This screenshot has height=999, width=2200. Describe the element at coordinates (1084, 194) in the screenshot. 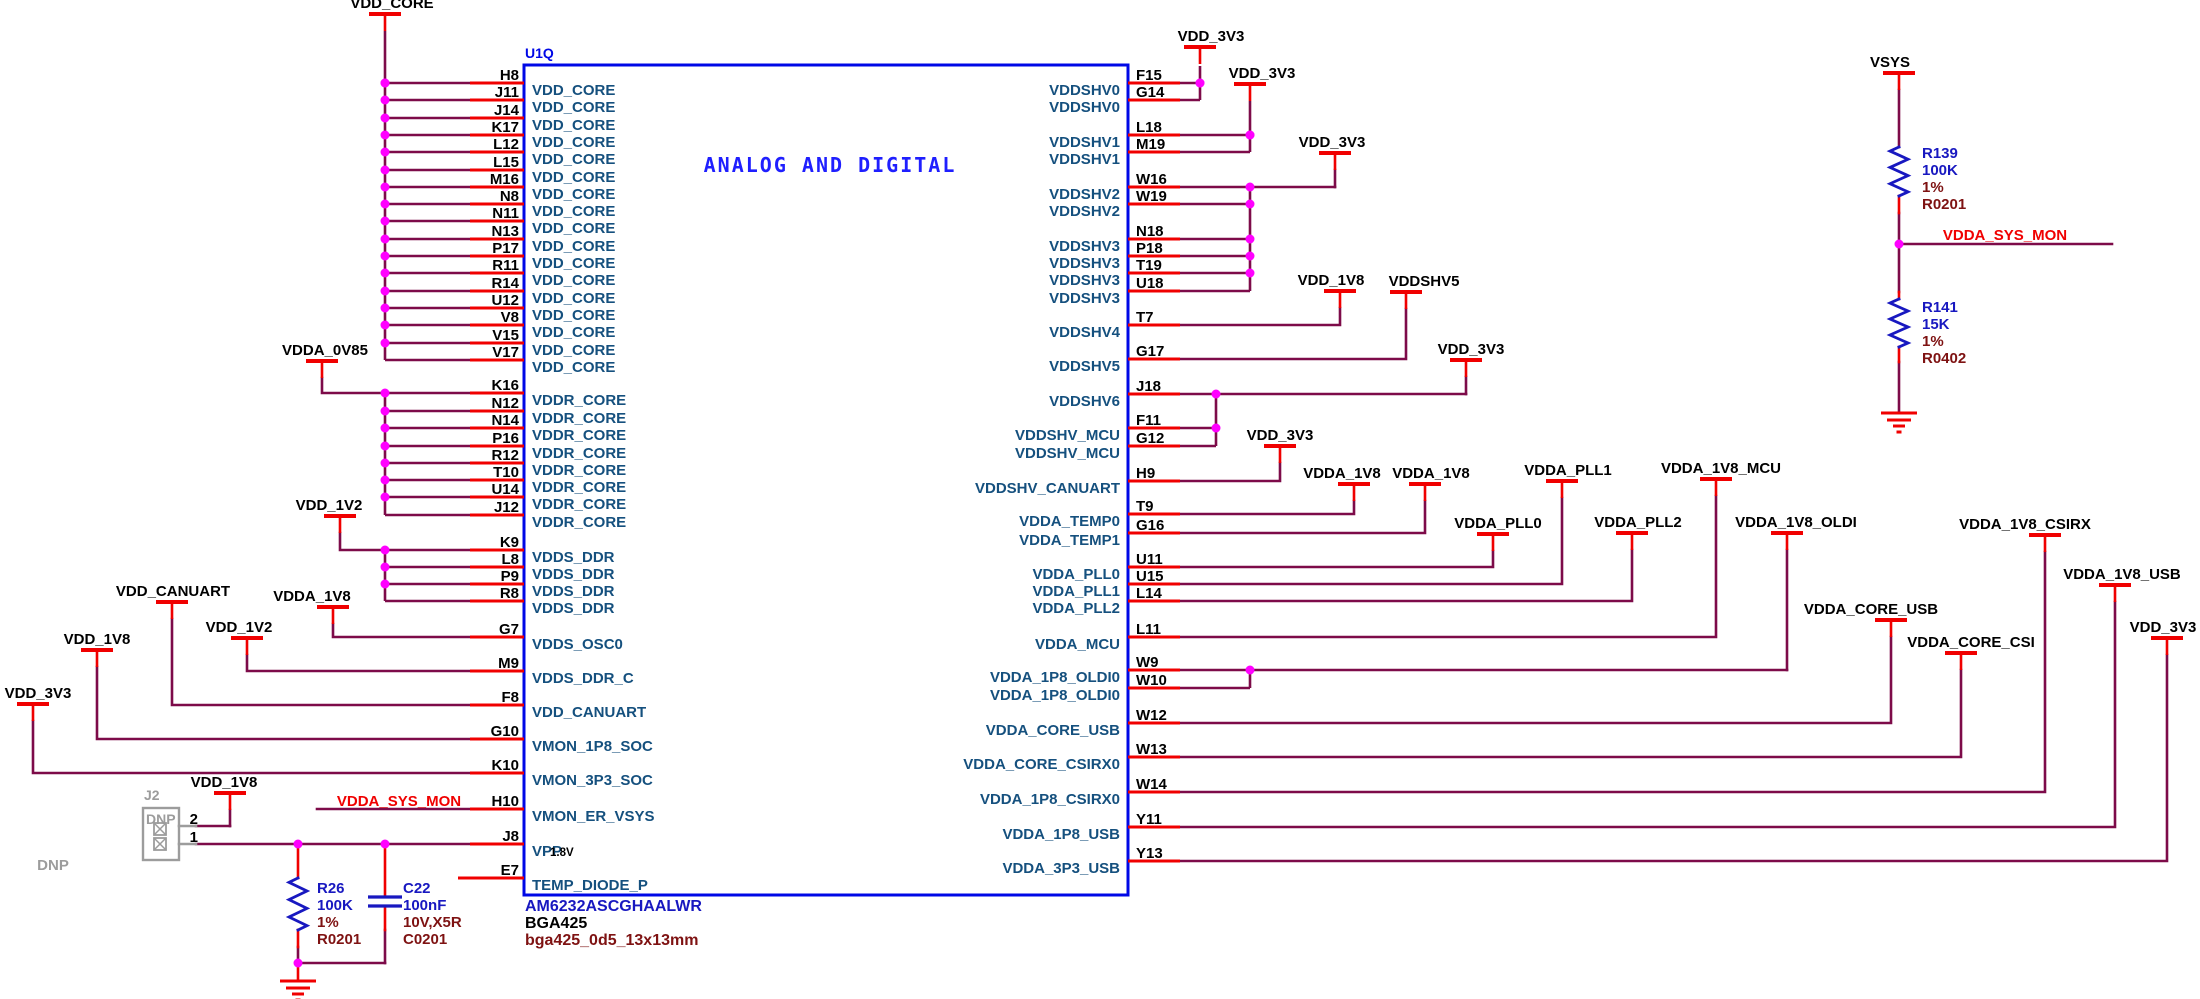

I see `pin-name: VDDSHV2` at that location.